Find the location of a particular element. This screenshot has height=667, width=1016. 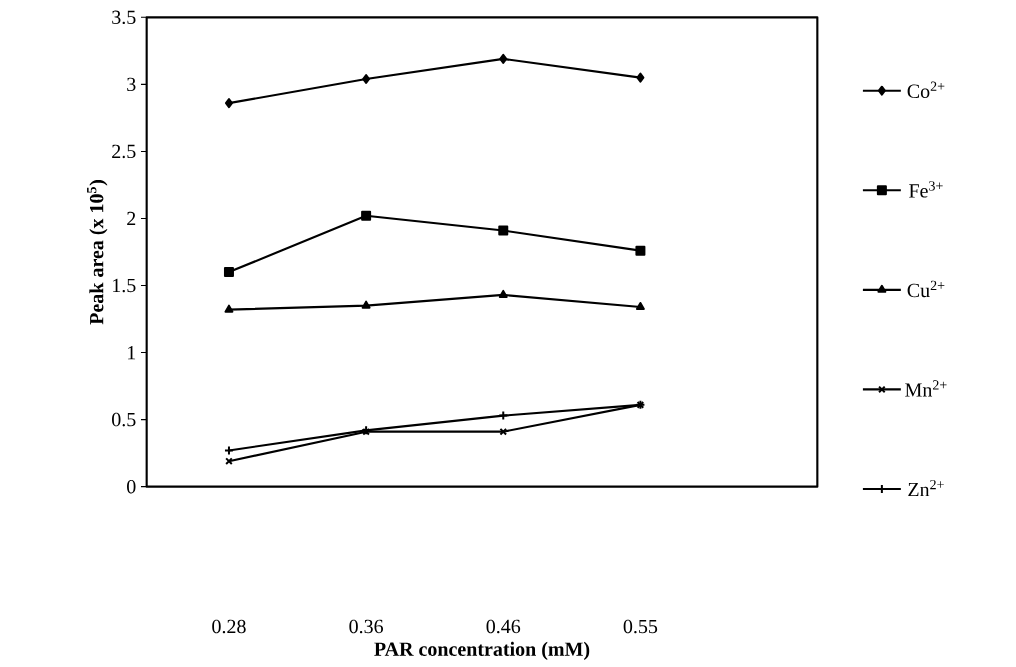

legend-label: Cu$^{2+}$ is located at coordinates (926, 289).